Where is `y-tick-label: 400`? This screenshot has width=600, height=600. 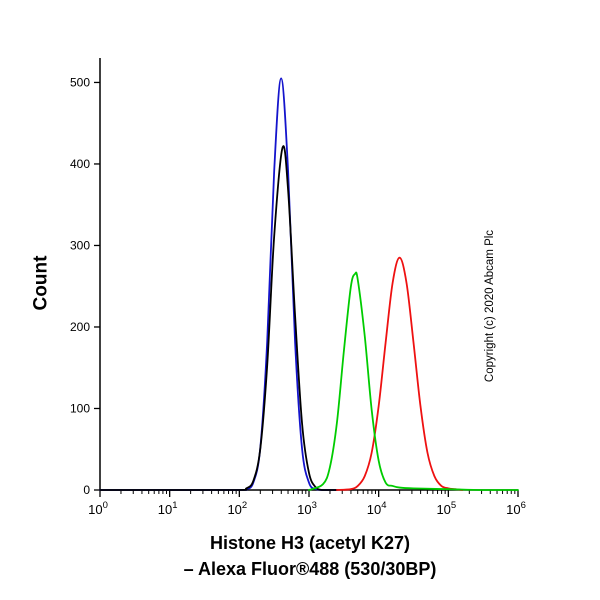
y-tick-label: 400 is located at coordinates (80, 164).